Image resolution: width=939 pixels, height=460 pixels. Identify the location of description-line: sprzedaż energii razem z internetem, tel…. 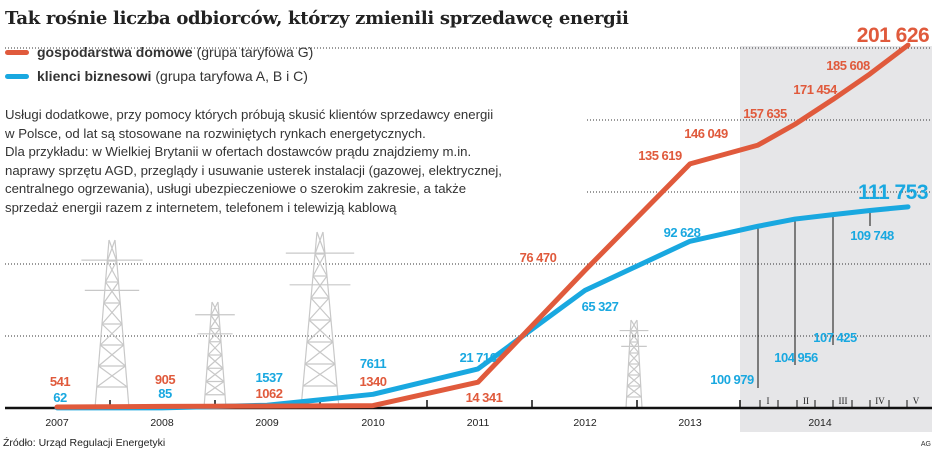
(201, 207).